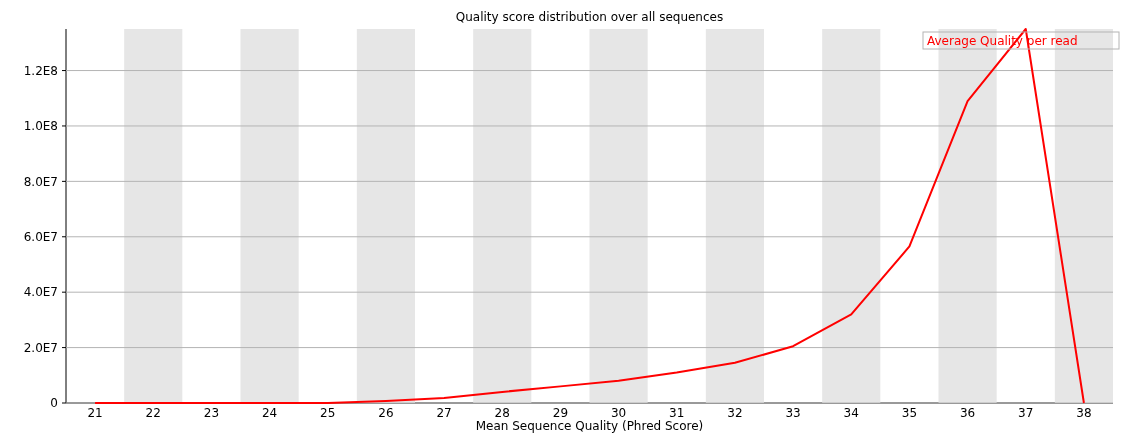 This screenshot has height=433, width=1123. Describe the element at coordinates (1084, 413) in the screenshot. I see `x-tick-label: 38` at that location.